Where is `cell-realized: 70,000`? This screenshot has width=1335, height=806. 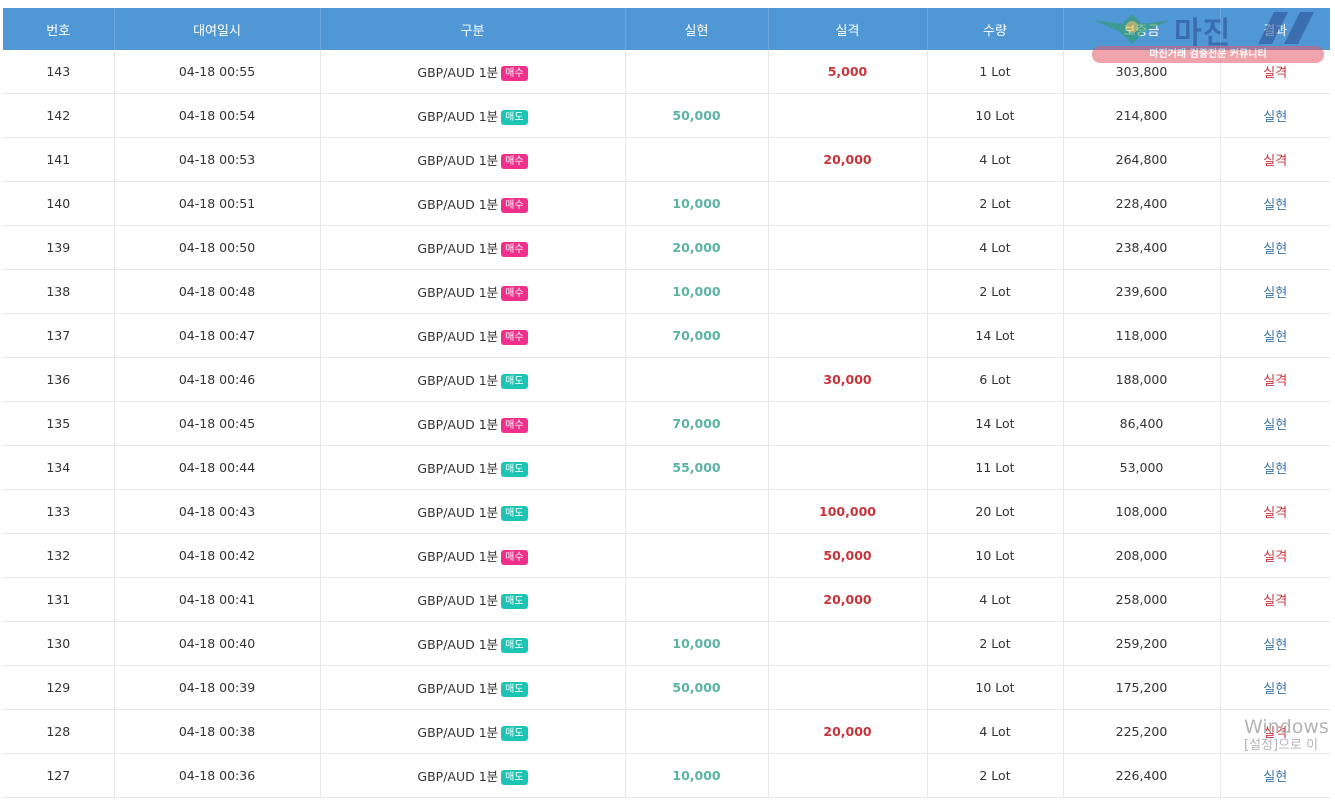 cell-realized: 70,000 is located at coordinates (697, 423).